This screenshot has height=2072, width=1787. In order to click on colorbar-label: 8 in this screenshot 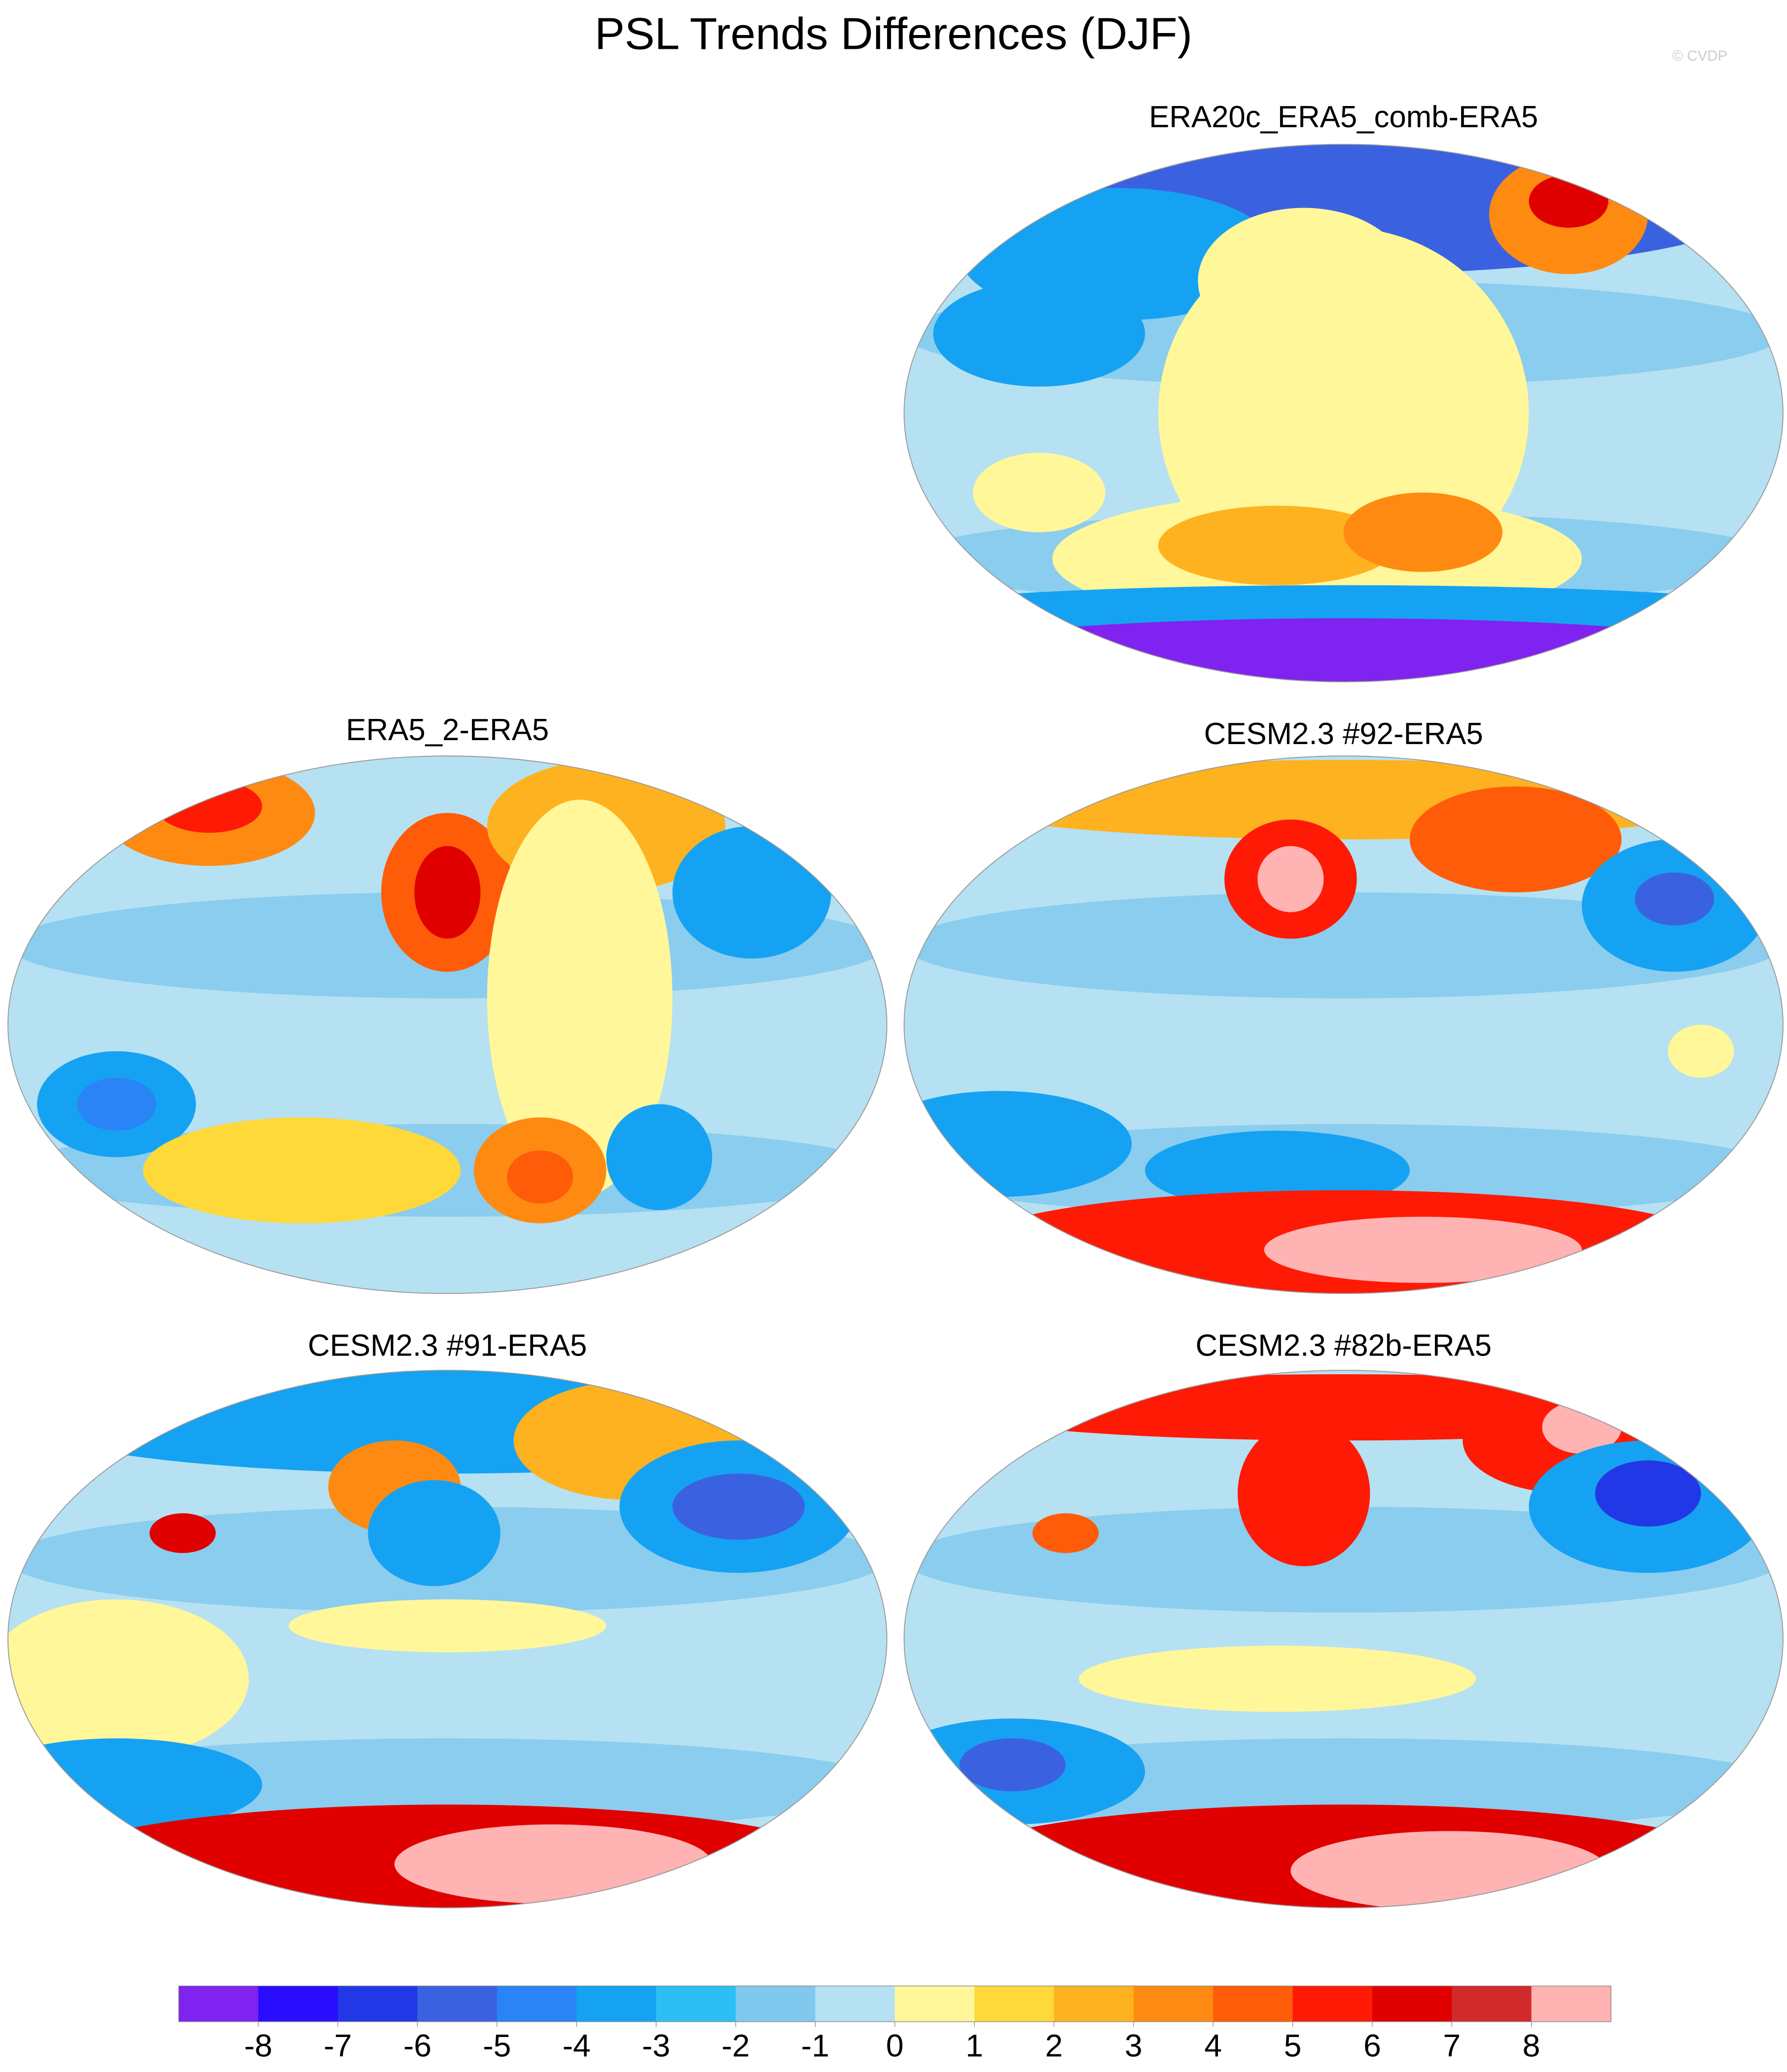, I will do `click(1531, 2046)`.